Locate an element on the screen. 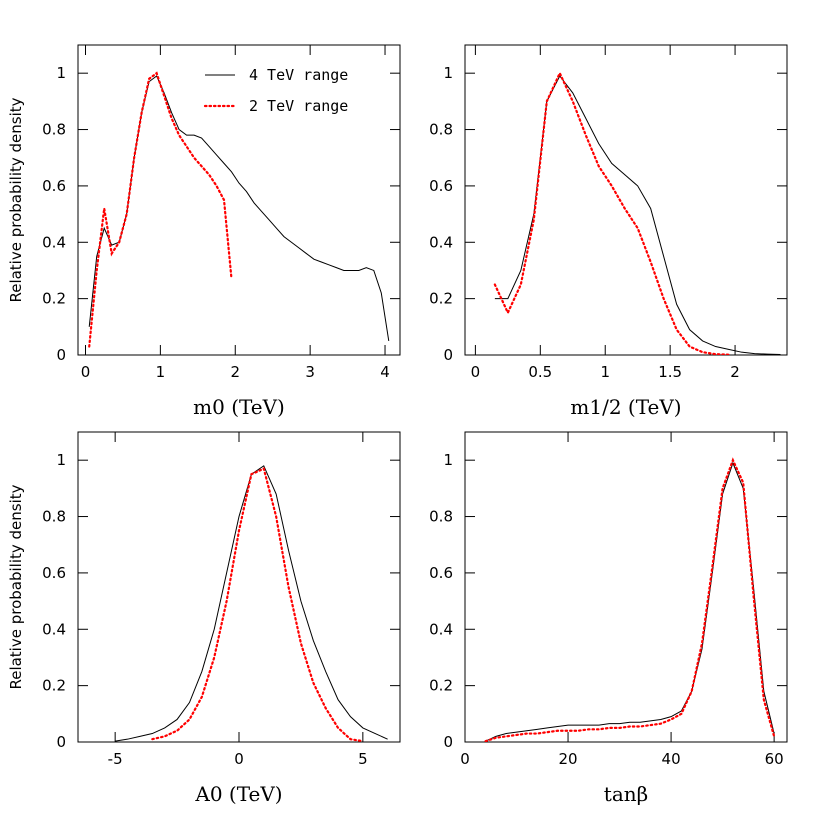 Image resolution: width=830 pixels, height=830 pixels. x-tick-label: 20 is located at coordinates (567, 759).